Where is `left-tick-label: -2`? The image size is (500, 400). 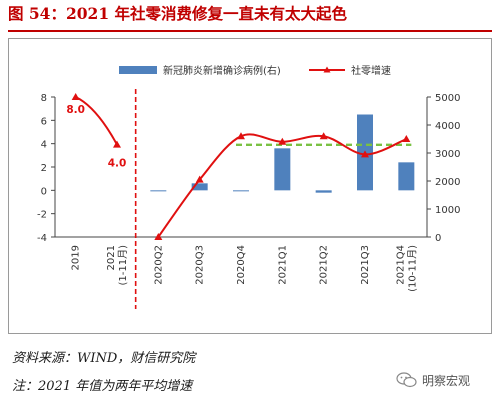
left-tick-label: -2 is located at coordinates (42, 215).